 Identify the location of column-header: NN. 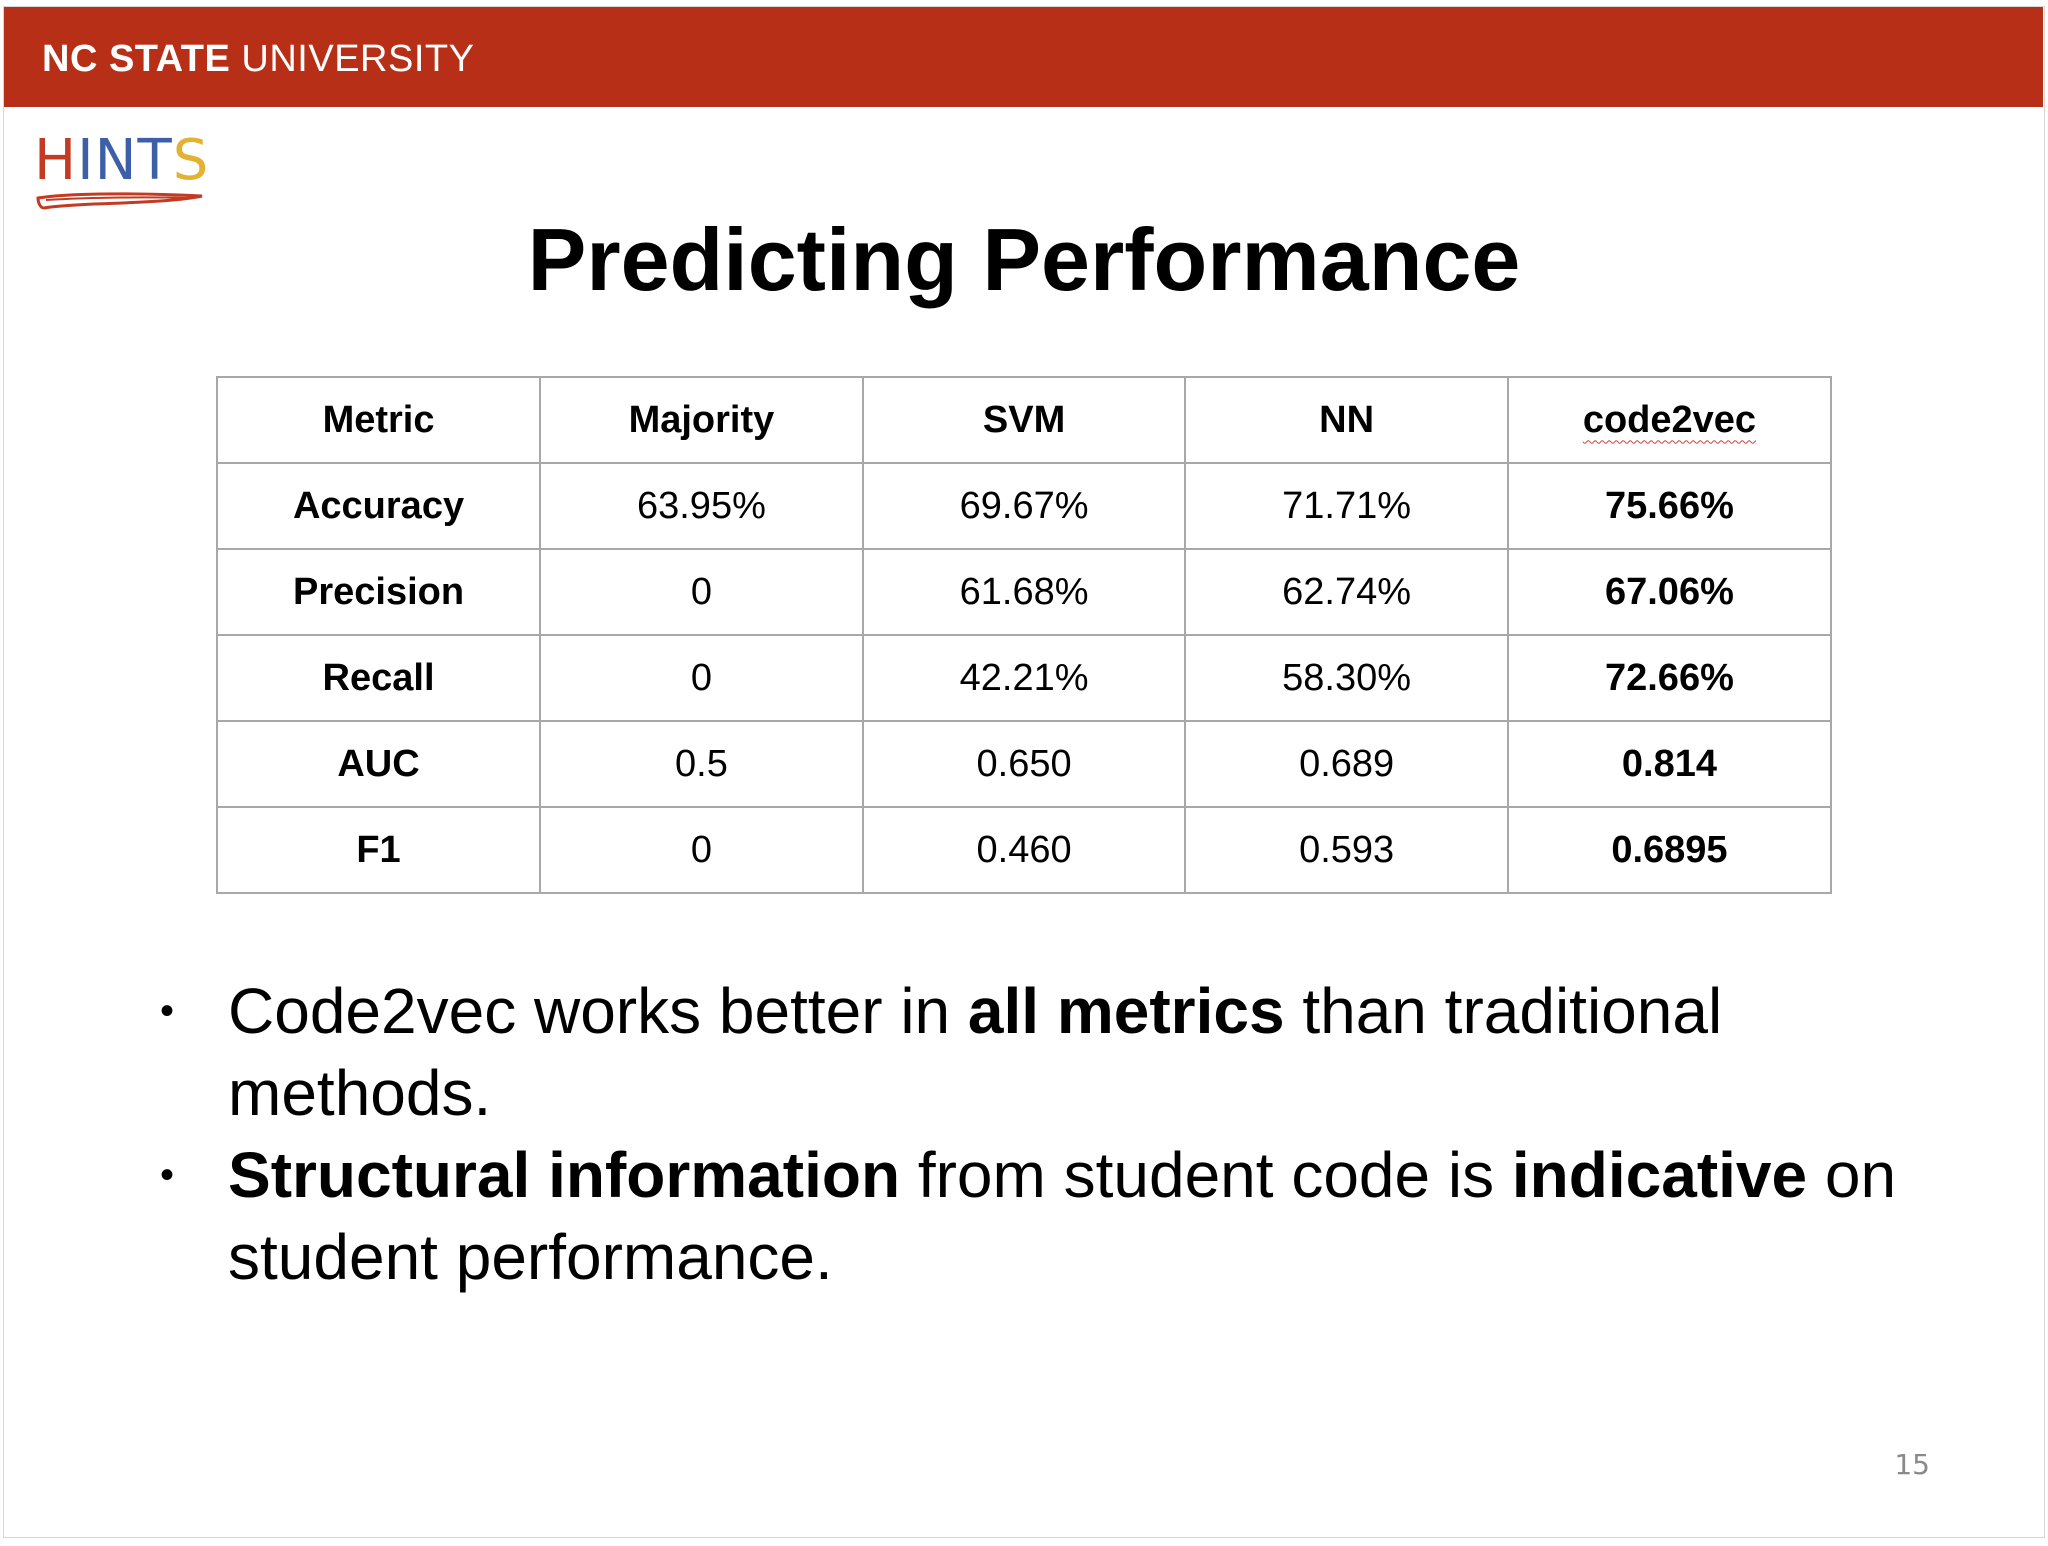
(1346, 420).